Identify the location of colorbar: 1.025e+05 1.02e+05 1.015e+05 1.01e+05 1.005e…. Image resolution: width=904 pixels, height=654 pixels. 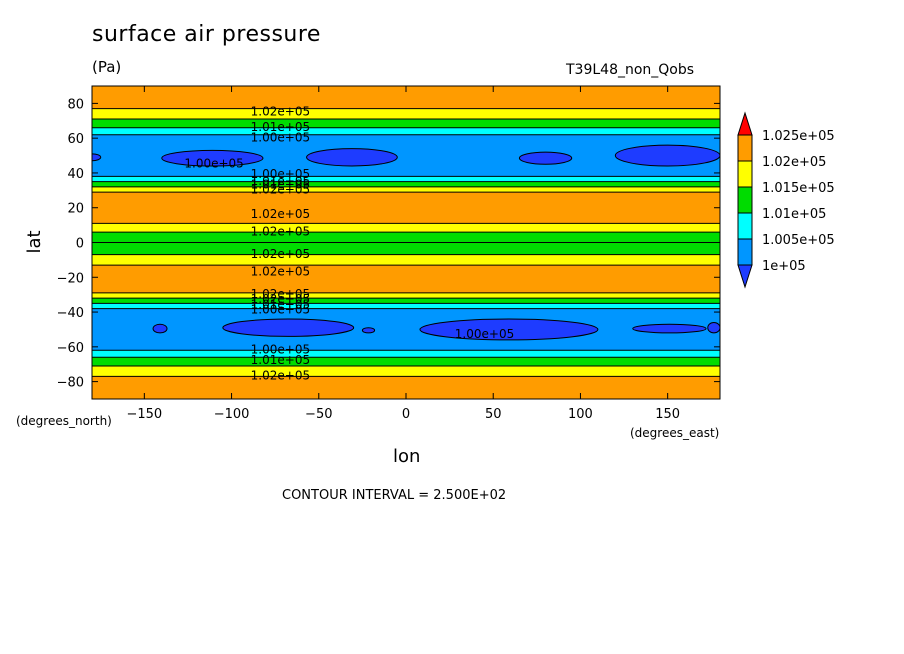
(786, 200).